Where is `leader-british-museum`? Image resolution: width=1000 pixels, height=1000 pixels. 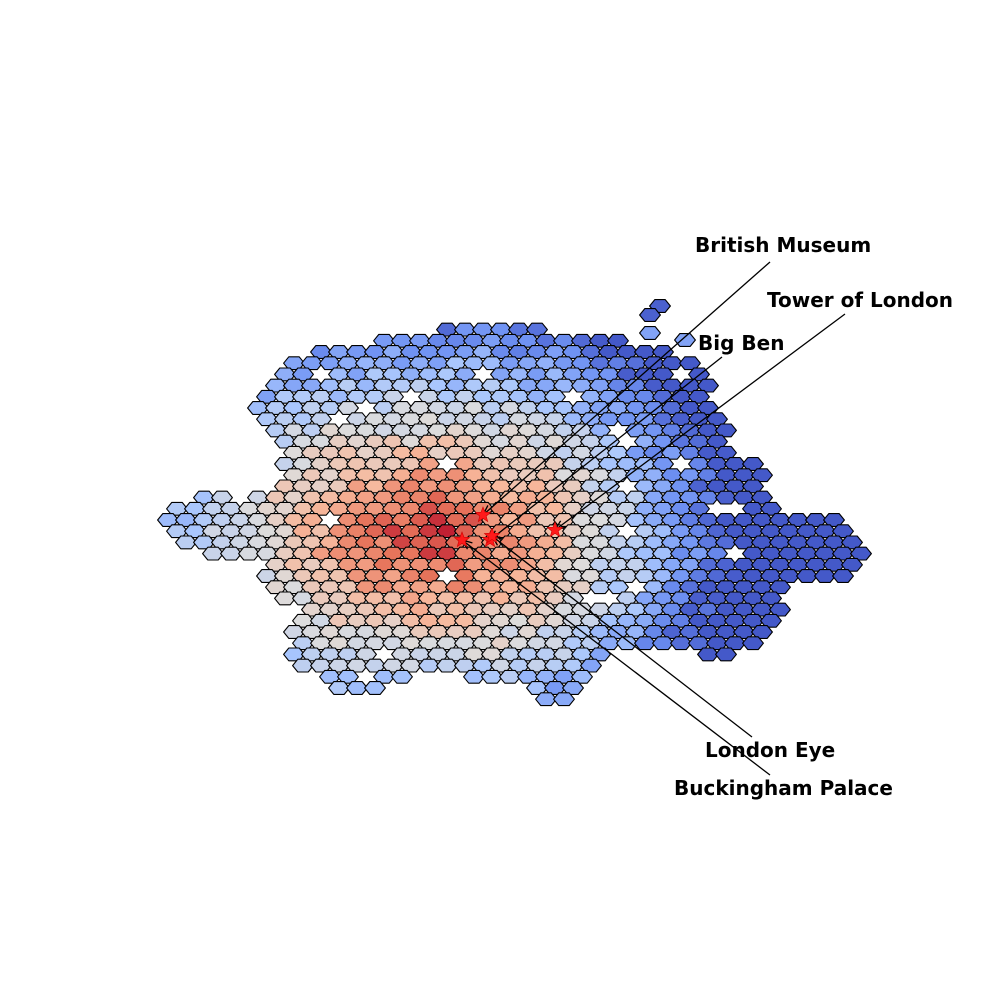 leader-british-museum is located at coordinates (626, 388).